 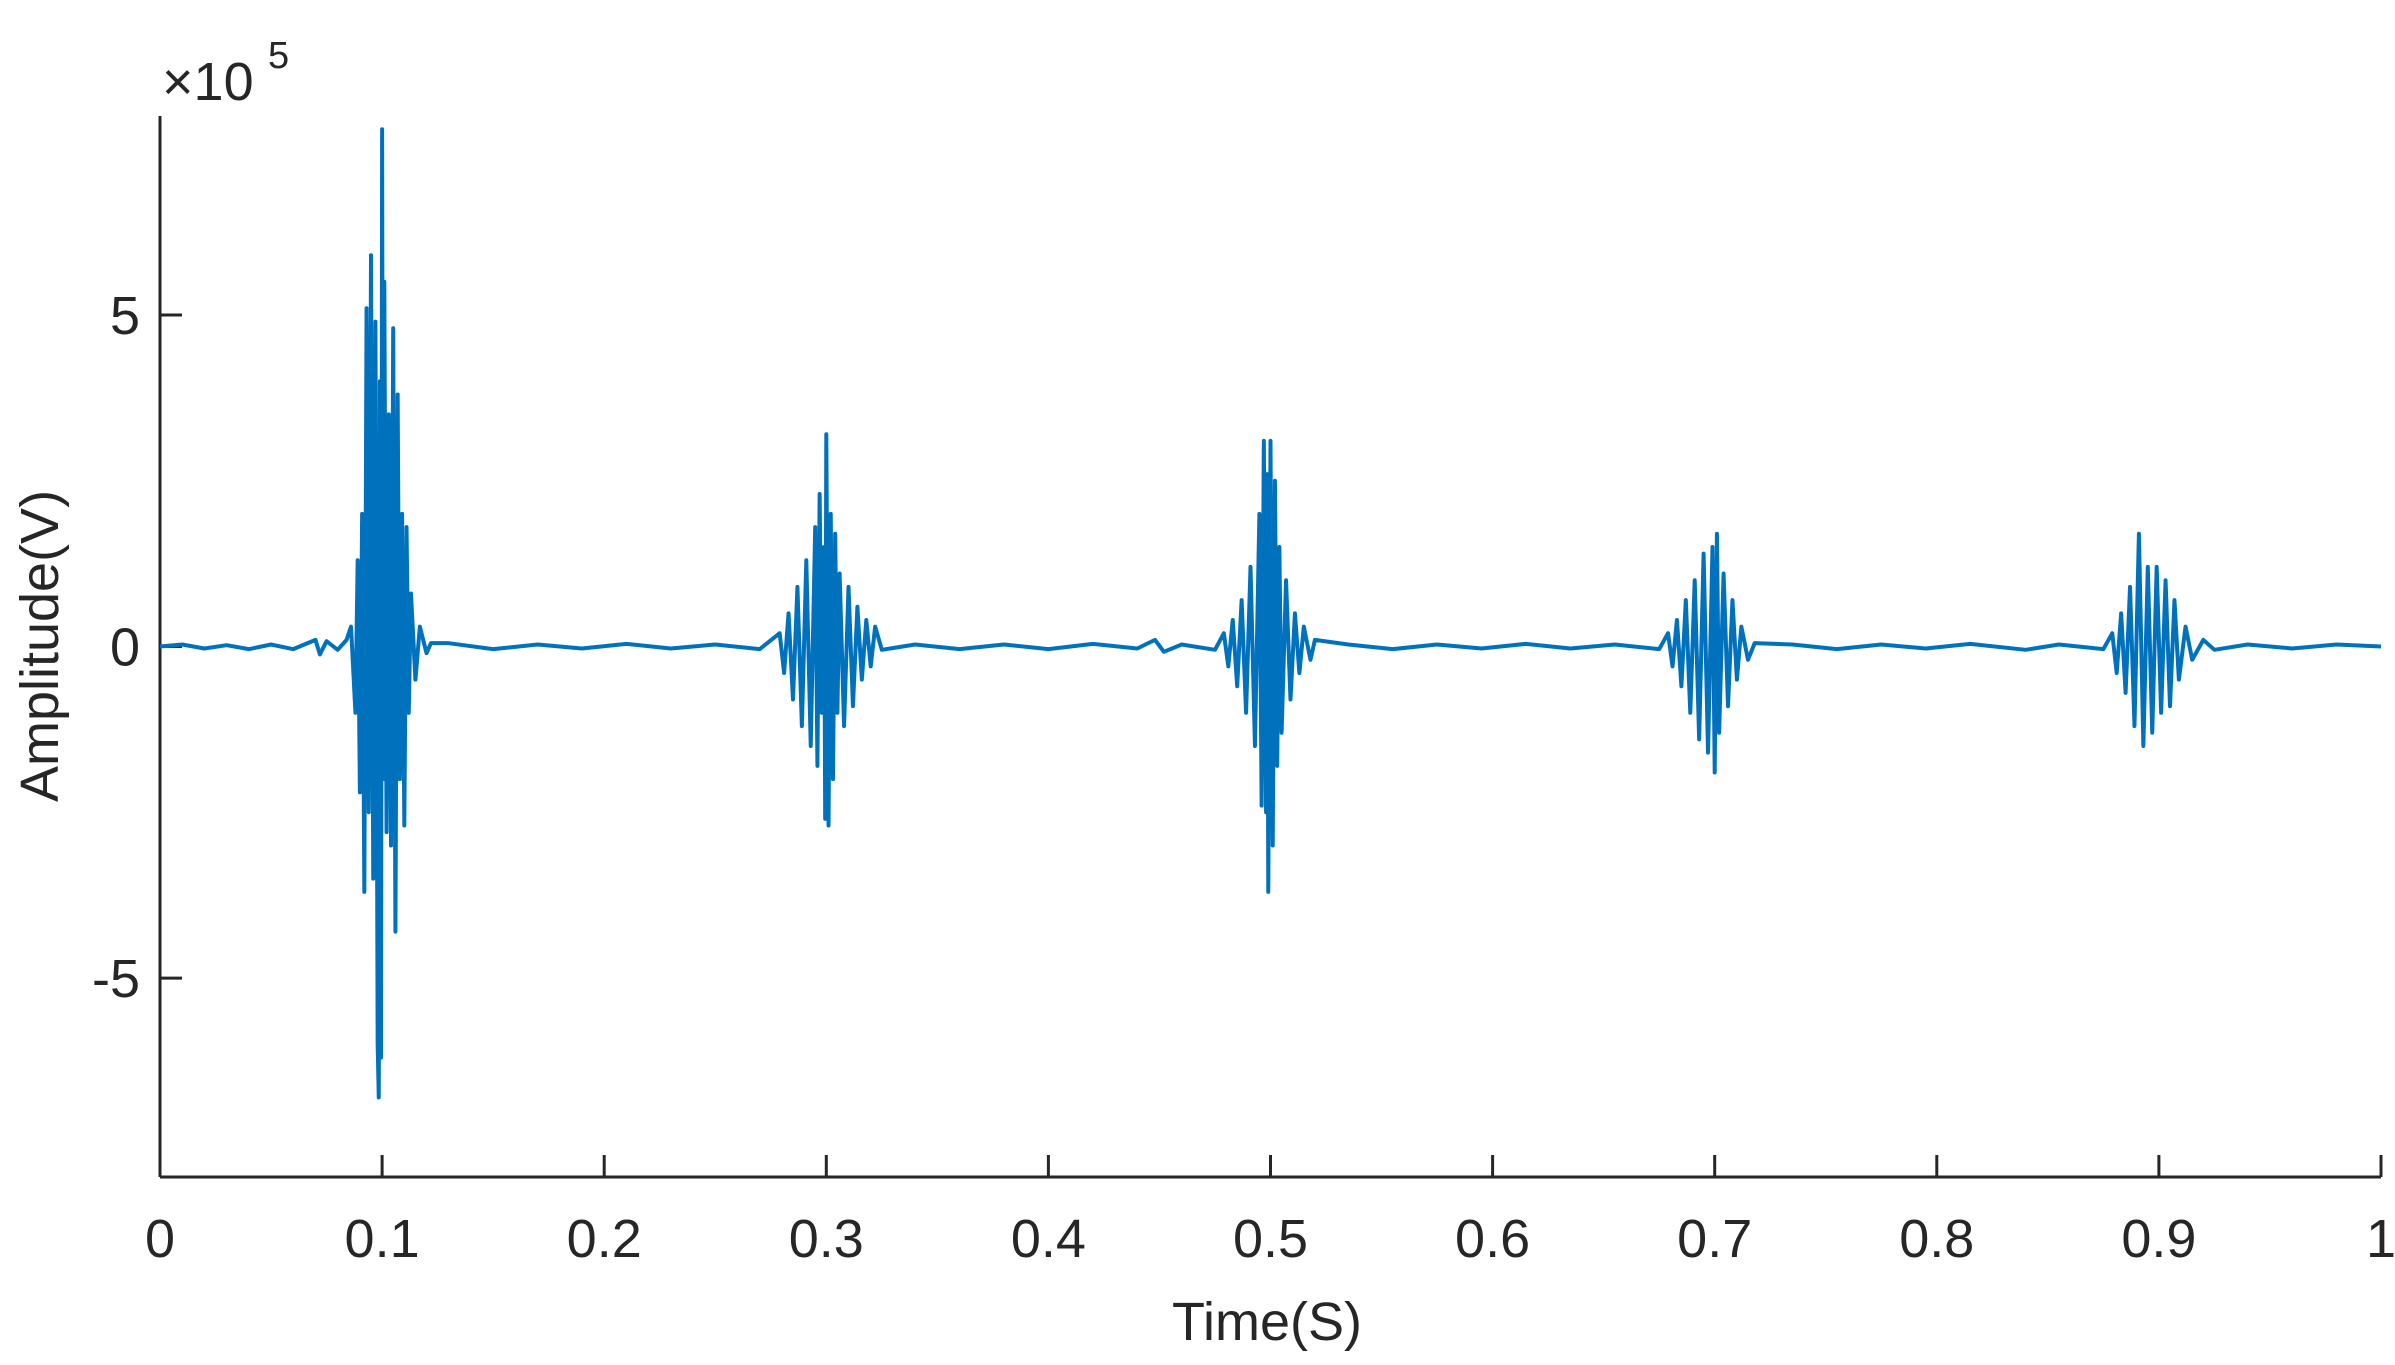 I want to click on y-tick-label: 0, so click(x=125, y=648).